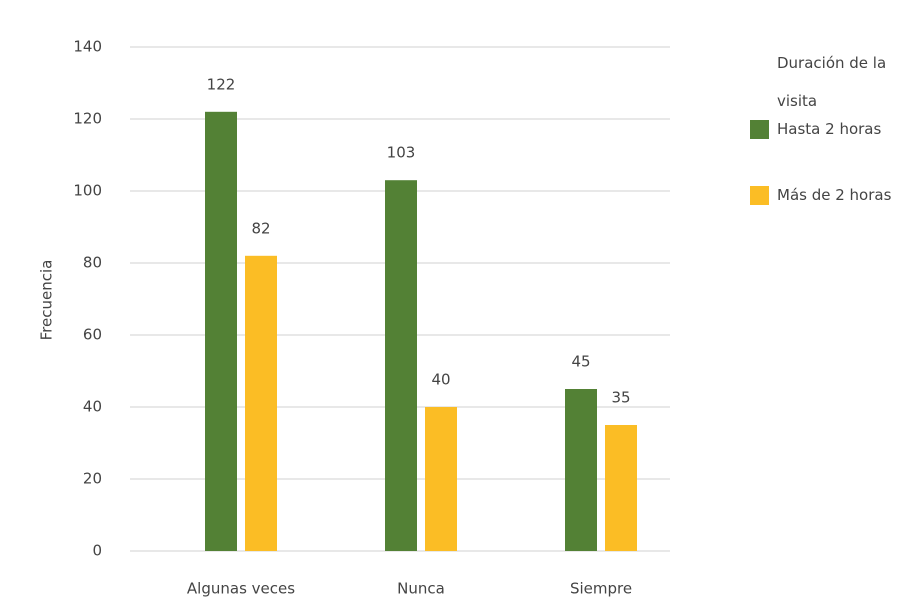 The image size is (911, 616). Describe the element at coordinates (92, 335) in the screenshot. I see `y-tick-label: 60` at that location.